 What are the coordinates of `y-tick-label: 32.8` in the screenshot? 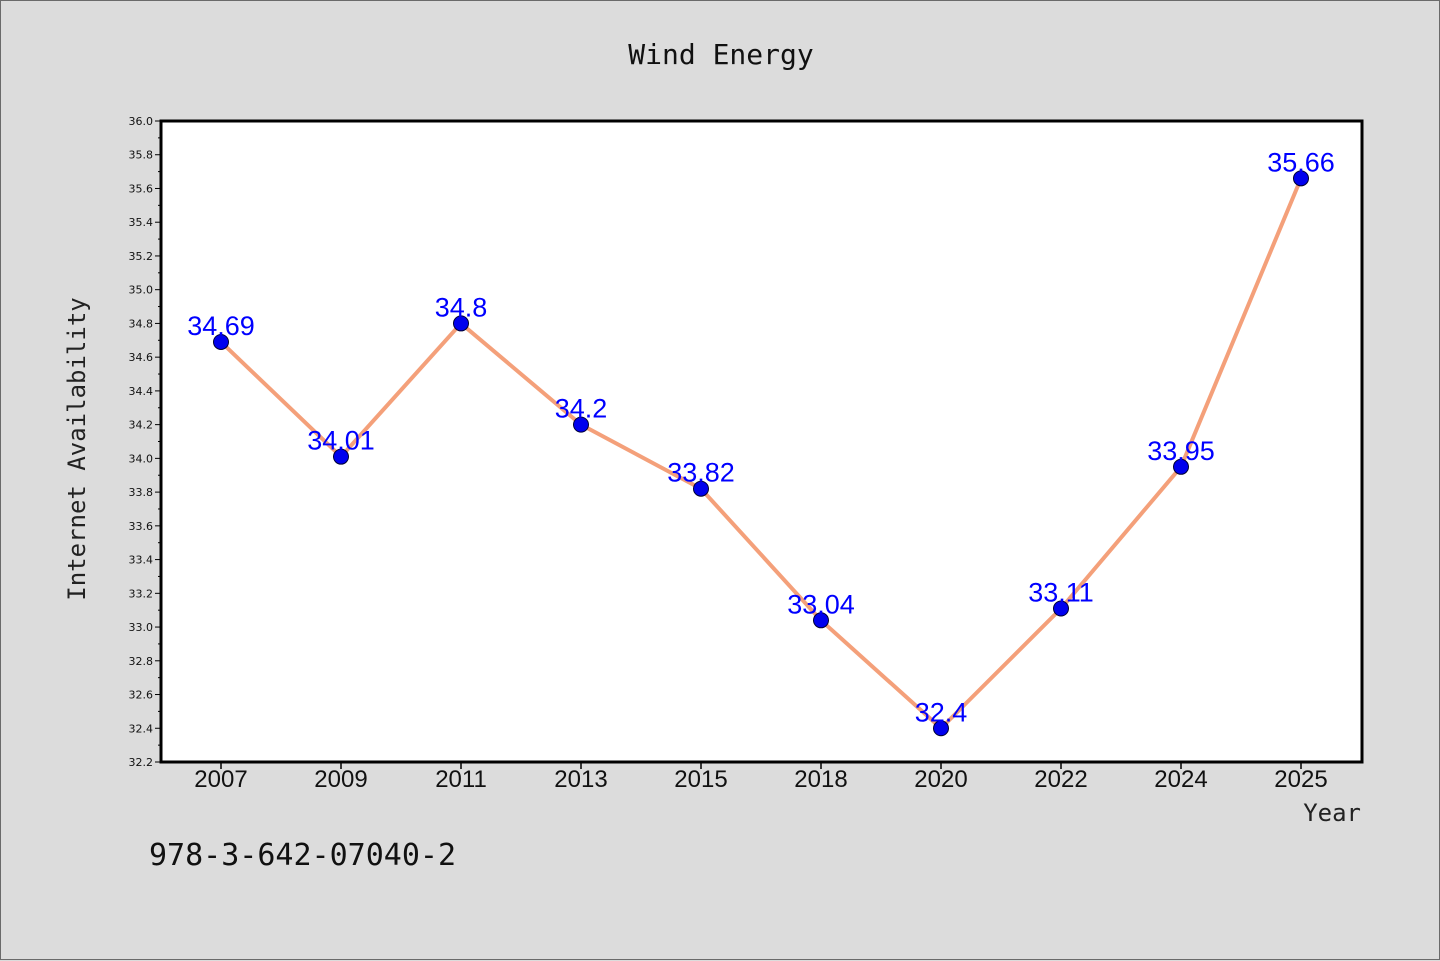 It's located at (141, 661).